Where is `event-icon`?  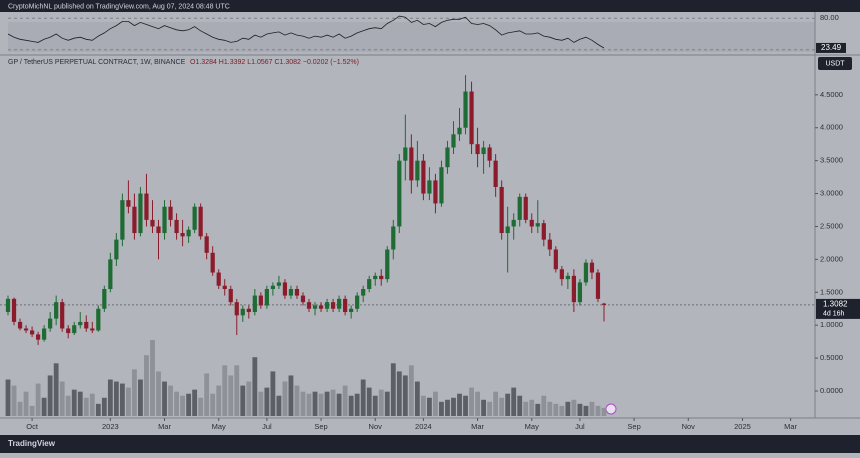 event-icon is located at coordinates (611, 409).